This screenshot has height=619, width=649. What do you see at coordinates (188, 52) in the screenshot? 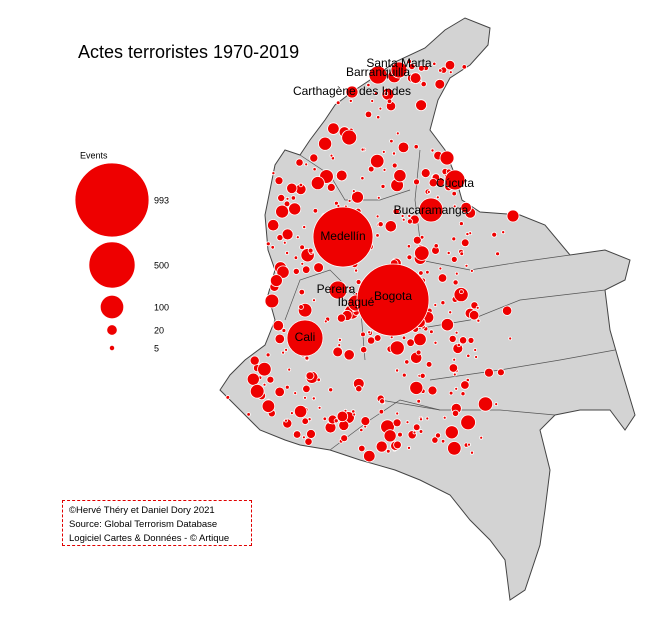
I see `map-title: Actes terroristes 1970-2019` at bounding box center [188, 52].